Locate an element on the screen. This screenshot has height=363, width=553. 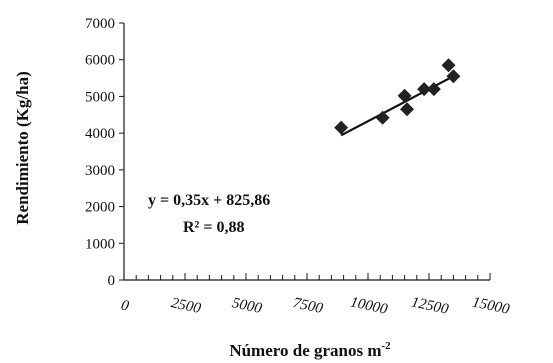
y-tick-label: 2000 is located at coordinates (100, 208).